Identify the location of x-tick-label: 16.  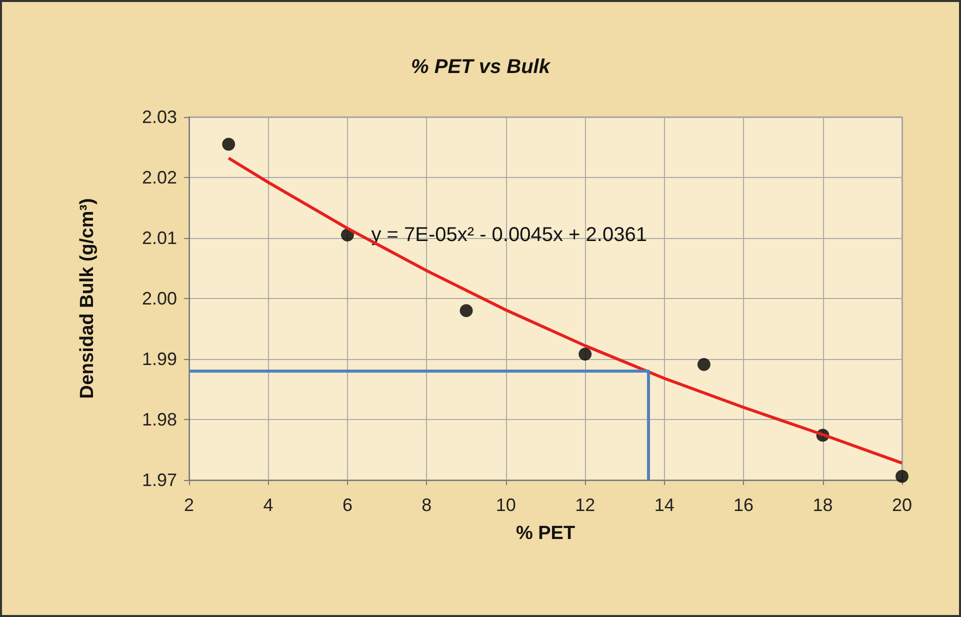
(744, 505).